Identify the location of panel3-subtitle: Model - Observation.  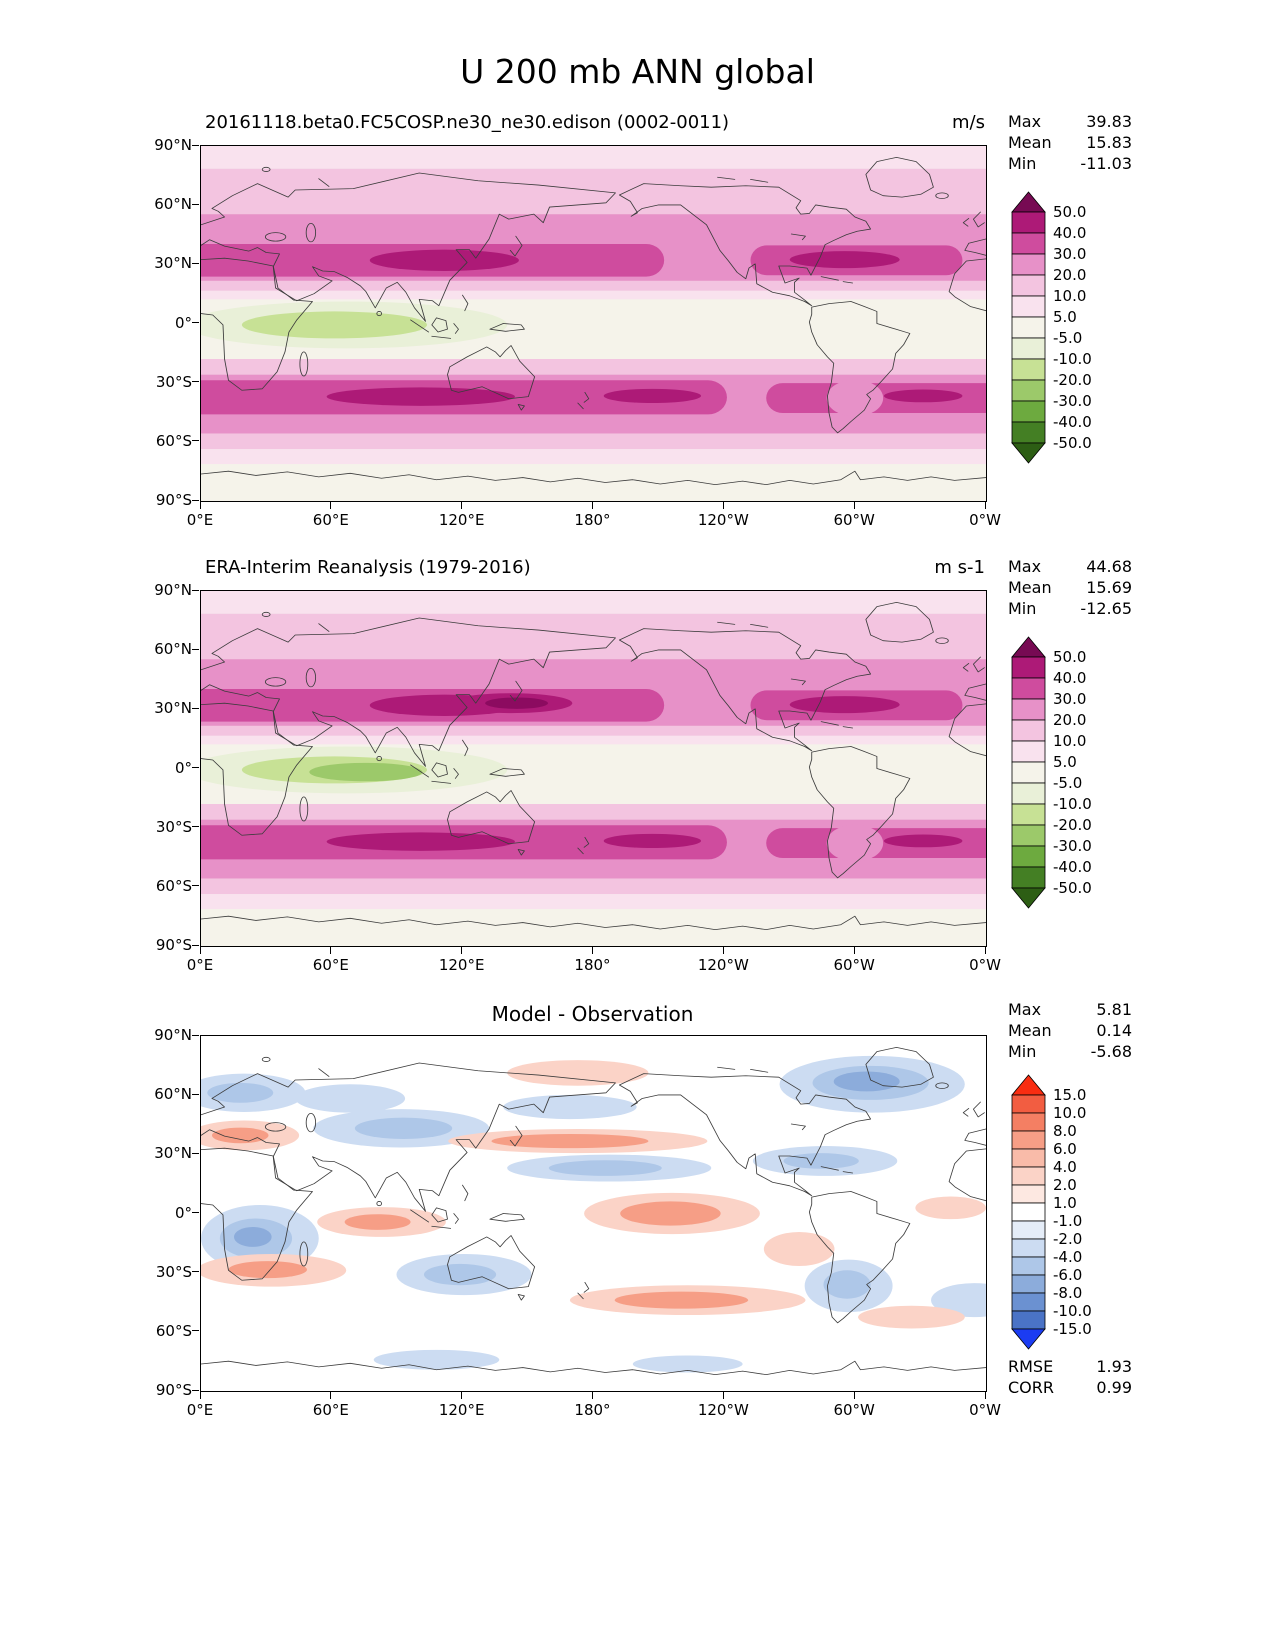
(592, 1014).